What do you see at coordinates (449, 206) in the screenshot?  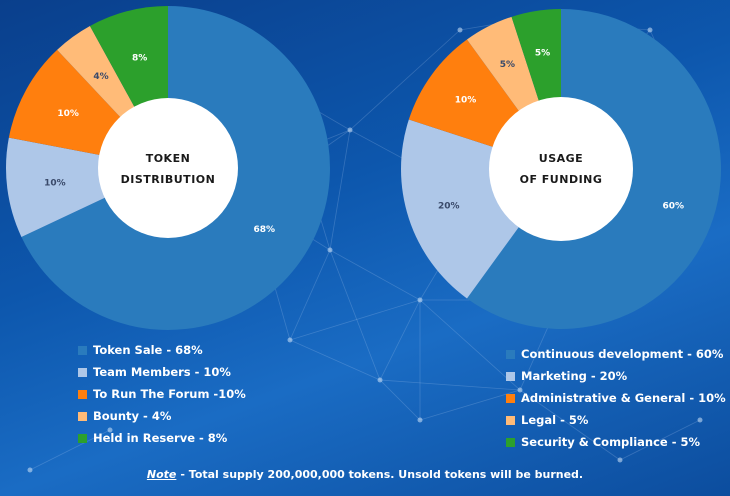 I see `slice-value-label: 20%` at bounding box center [449, 206].